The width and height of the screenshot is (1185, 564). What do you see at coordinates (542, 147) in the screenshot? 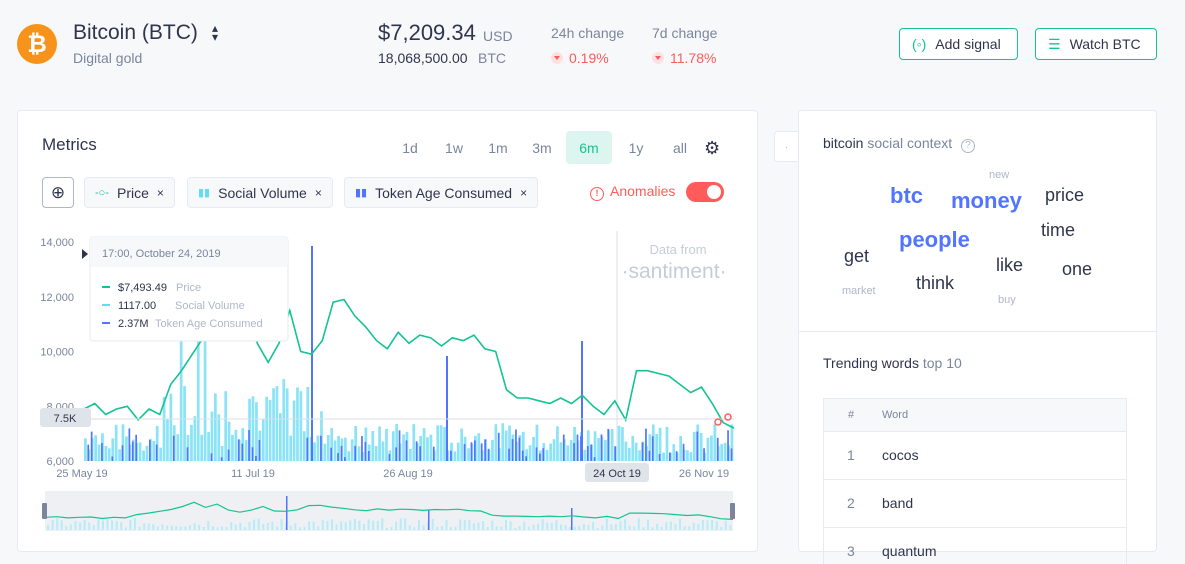
I see `range-3m: 3m` at bounding box center [542, 147].